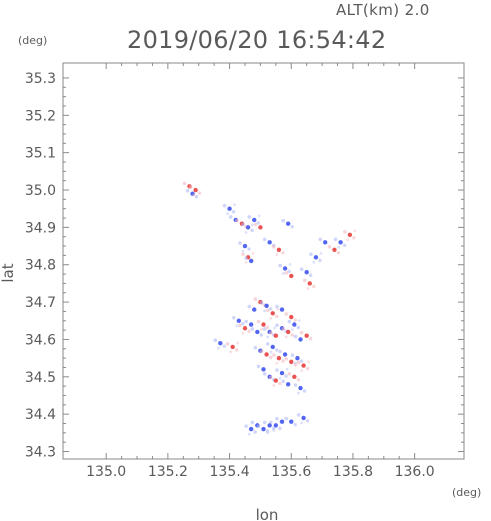 This screenshot has width=491, height=521. Describe the element at coordinates (40, 378) in the screenshot. I see `y-tick-label: 34.5` at that location.